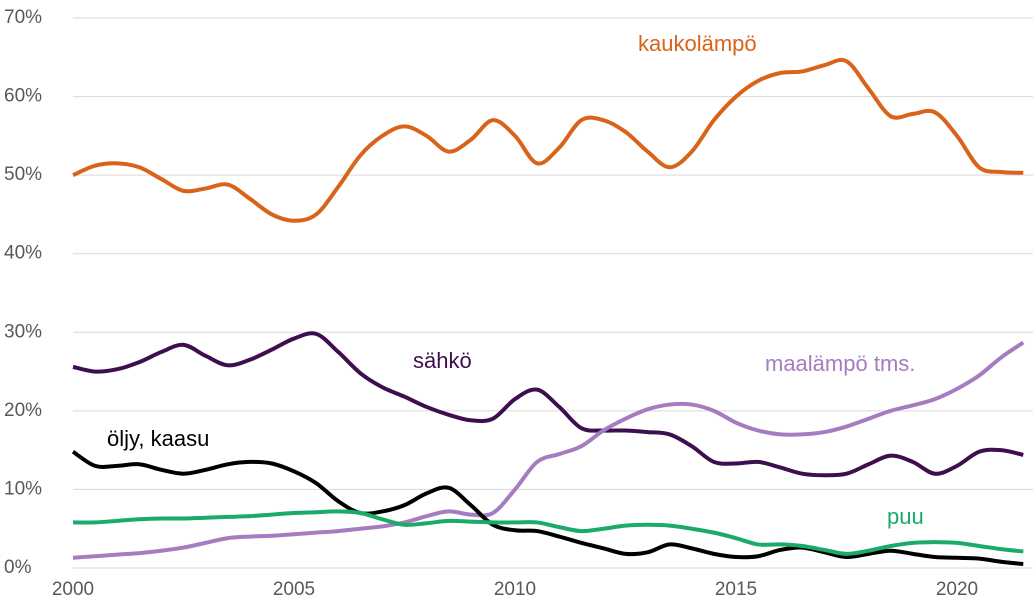 Image resolution: width=1033 pixels, height=609 pixels. Describe the element at coordinates (23, 17) in the screenshot. I see `y-tick-label: 70%` at that location.